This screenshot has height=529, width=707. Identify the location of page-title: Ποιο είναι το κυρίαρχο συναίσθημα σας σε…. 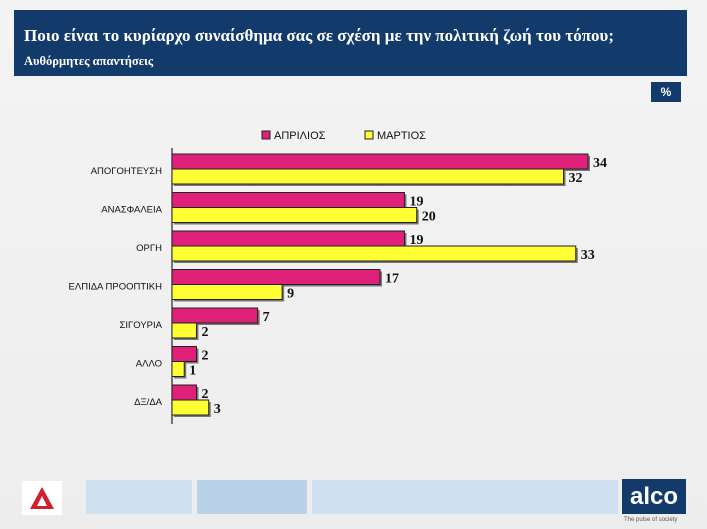
(319, 35).